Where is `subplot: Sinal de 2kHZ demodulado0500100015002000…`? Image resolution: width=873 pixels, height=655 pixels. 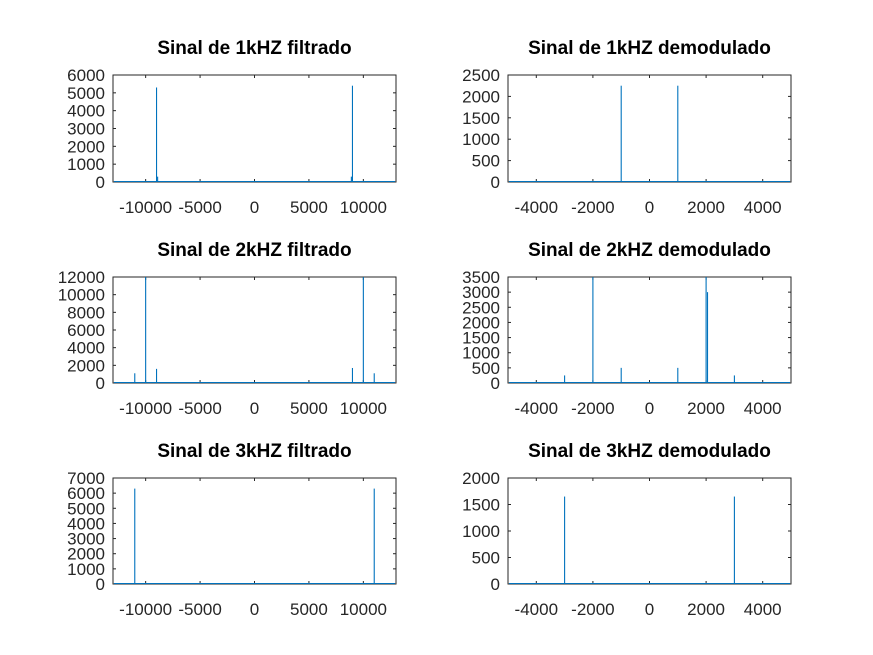
subplot: Sinal de 2kHZ demodulado0500100015002000… is located at coordinates (627, 329).